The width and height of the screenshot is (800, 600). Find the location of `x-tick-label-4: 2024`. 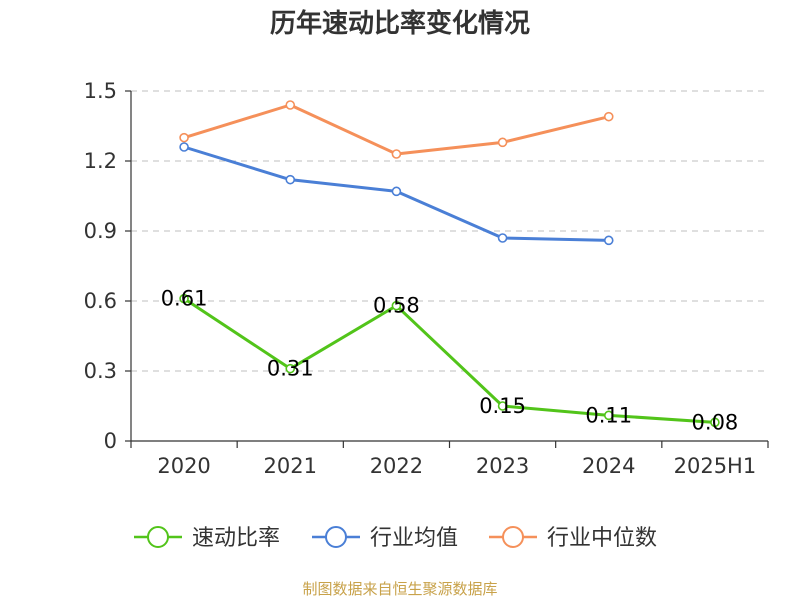

x-tick-label-4: 2024 is located at coordinates (608, 466).